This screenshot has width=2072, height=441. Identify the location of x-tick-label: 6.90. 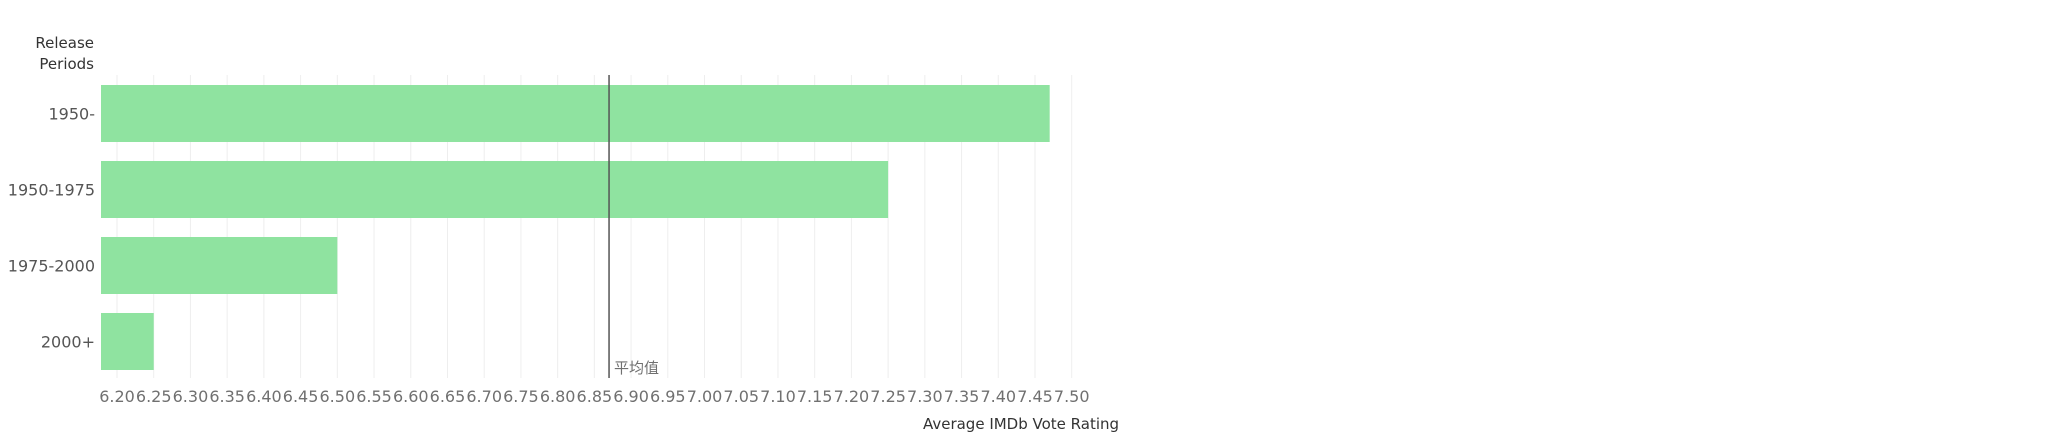
(631, 396).